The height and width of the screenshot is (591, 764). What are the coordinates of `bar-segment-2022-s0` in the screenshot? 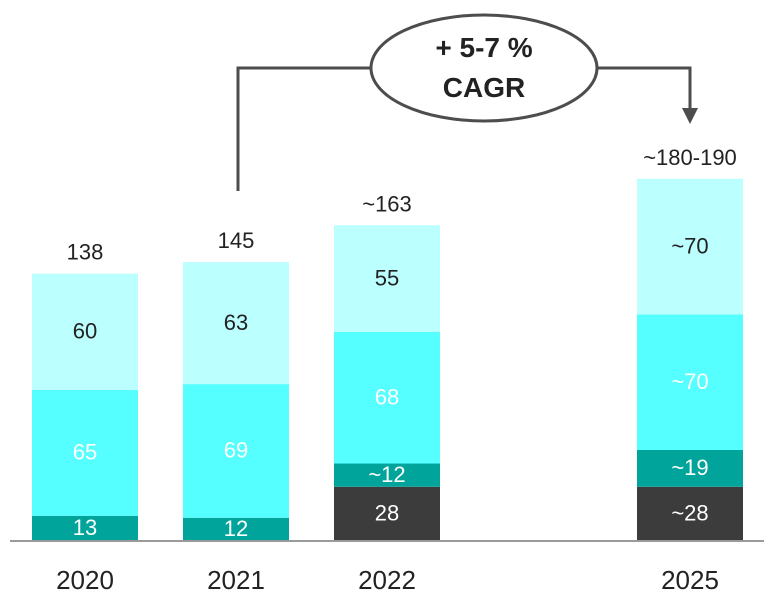 It's located at (387, 513).